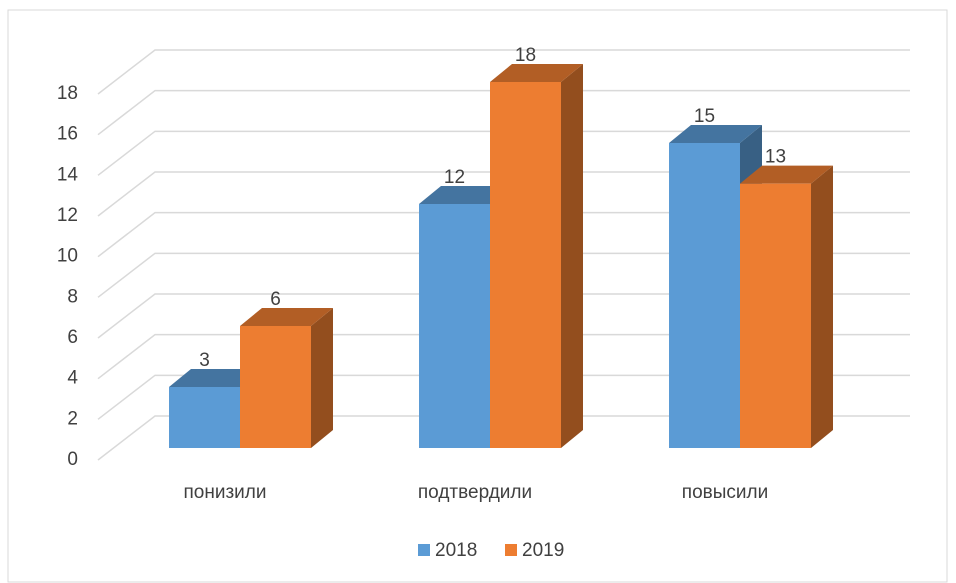 The height and width of the screenshot is (583, 956). Describe the element at coordinates (704, 116) in the screenshot. I see `data-label: 15` at that location.